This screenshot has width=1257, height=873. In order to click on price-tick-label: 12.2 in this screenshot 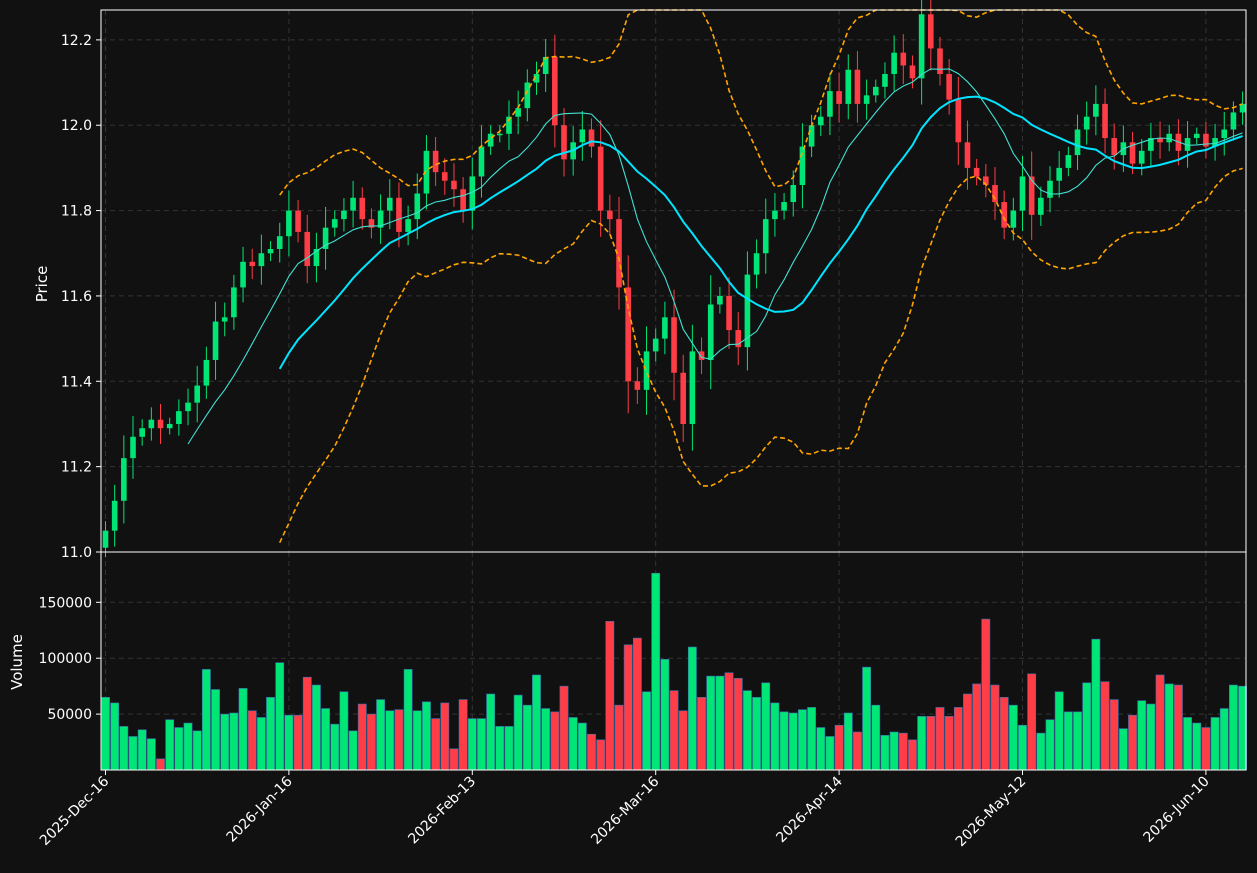, I will do `click(76, 41)`.